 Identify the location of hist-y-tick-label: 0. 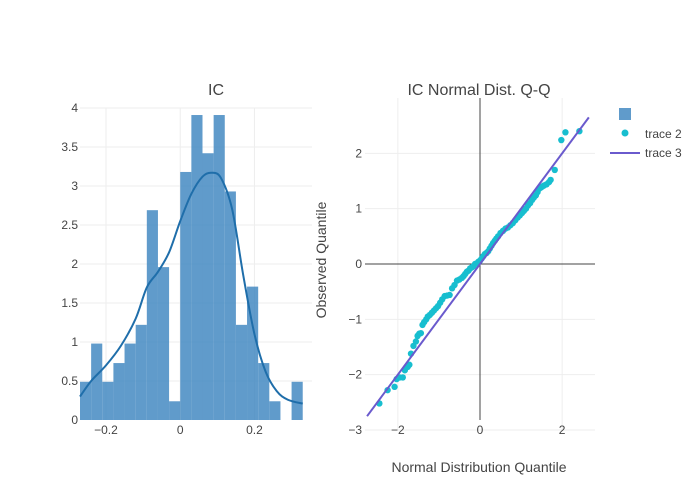
(74, 420).